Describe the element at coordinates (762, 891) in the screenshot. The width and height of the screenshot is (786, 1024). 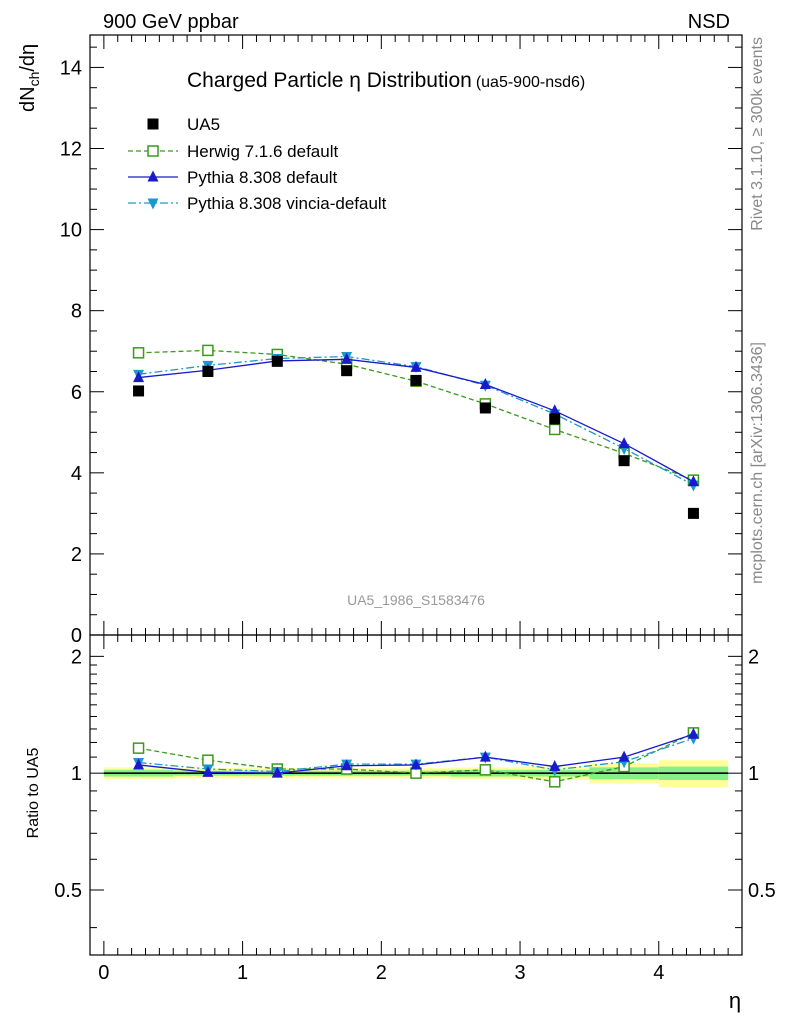
I see `ratio-y-tick-label-right: 0.5` at that location.